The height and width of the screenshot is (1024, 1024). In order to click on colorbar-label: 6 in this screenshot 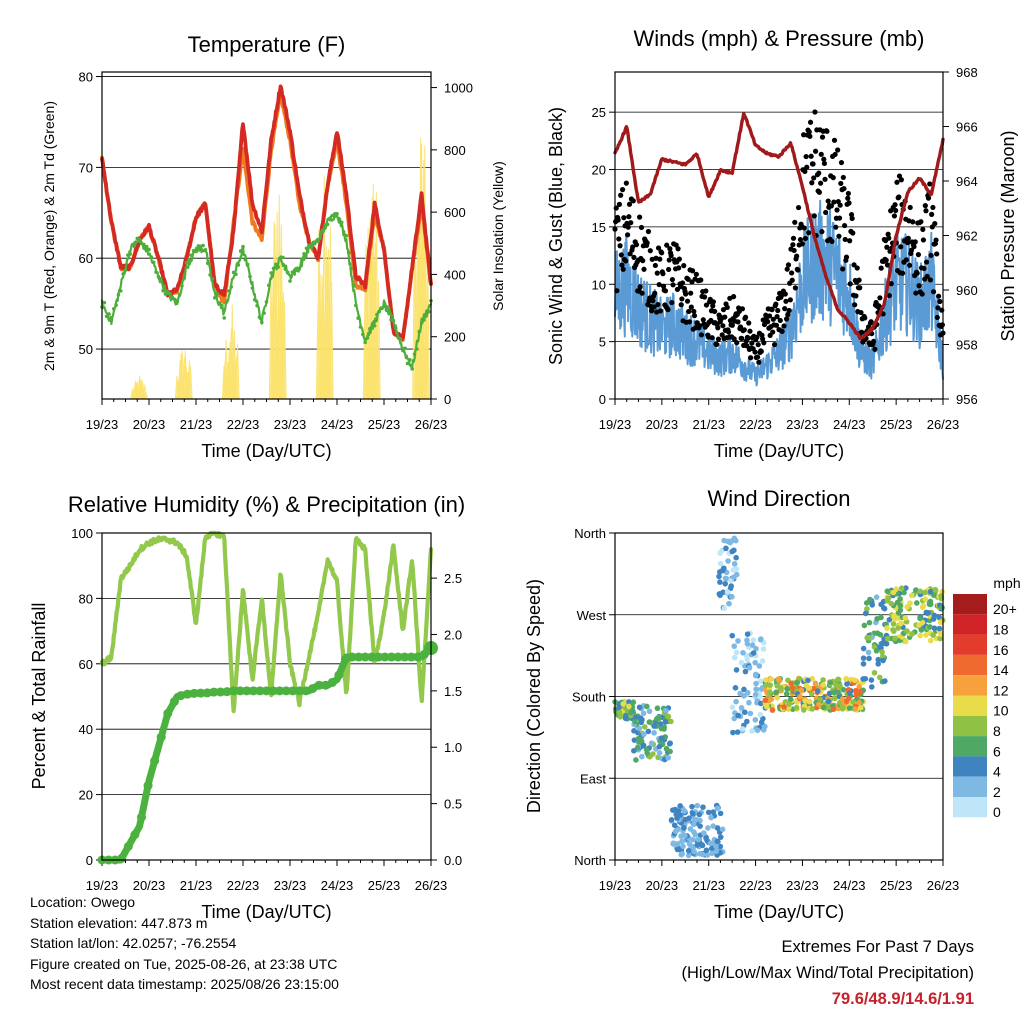, I will do `click(997, 751)`.